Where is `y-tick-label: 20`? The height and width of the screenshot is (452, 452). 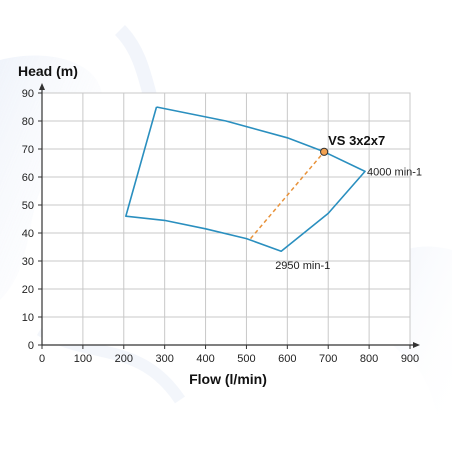 y-tick-label: 20 is located at coordinates (28, 290).